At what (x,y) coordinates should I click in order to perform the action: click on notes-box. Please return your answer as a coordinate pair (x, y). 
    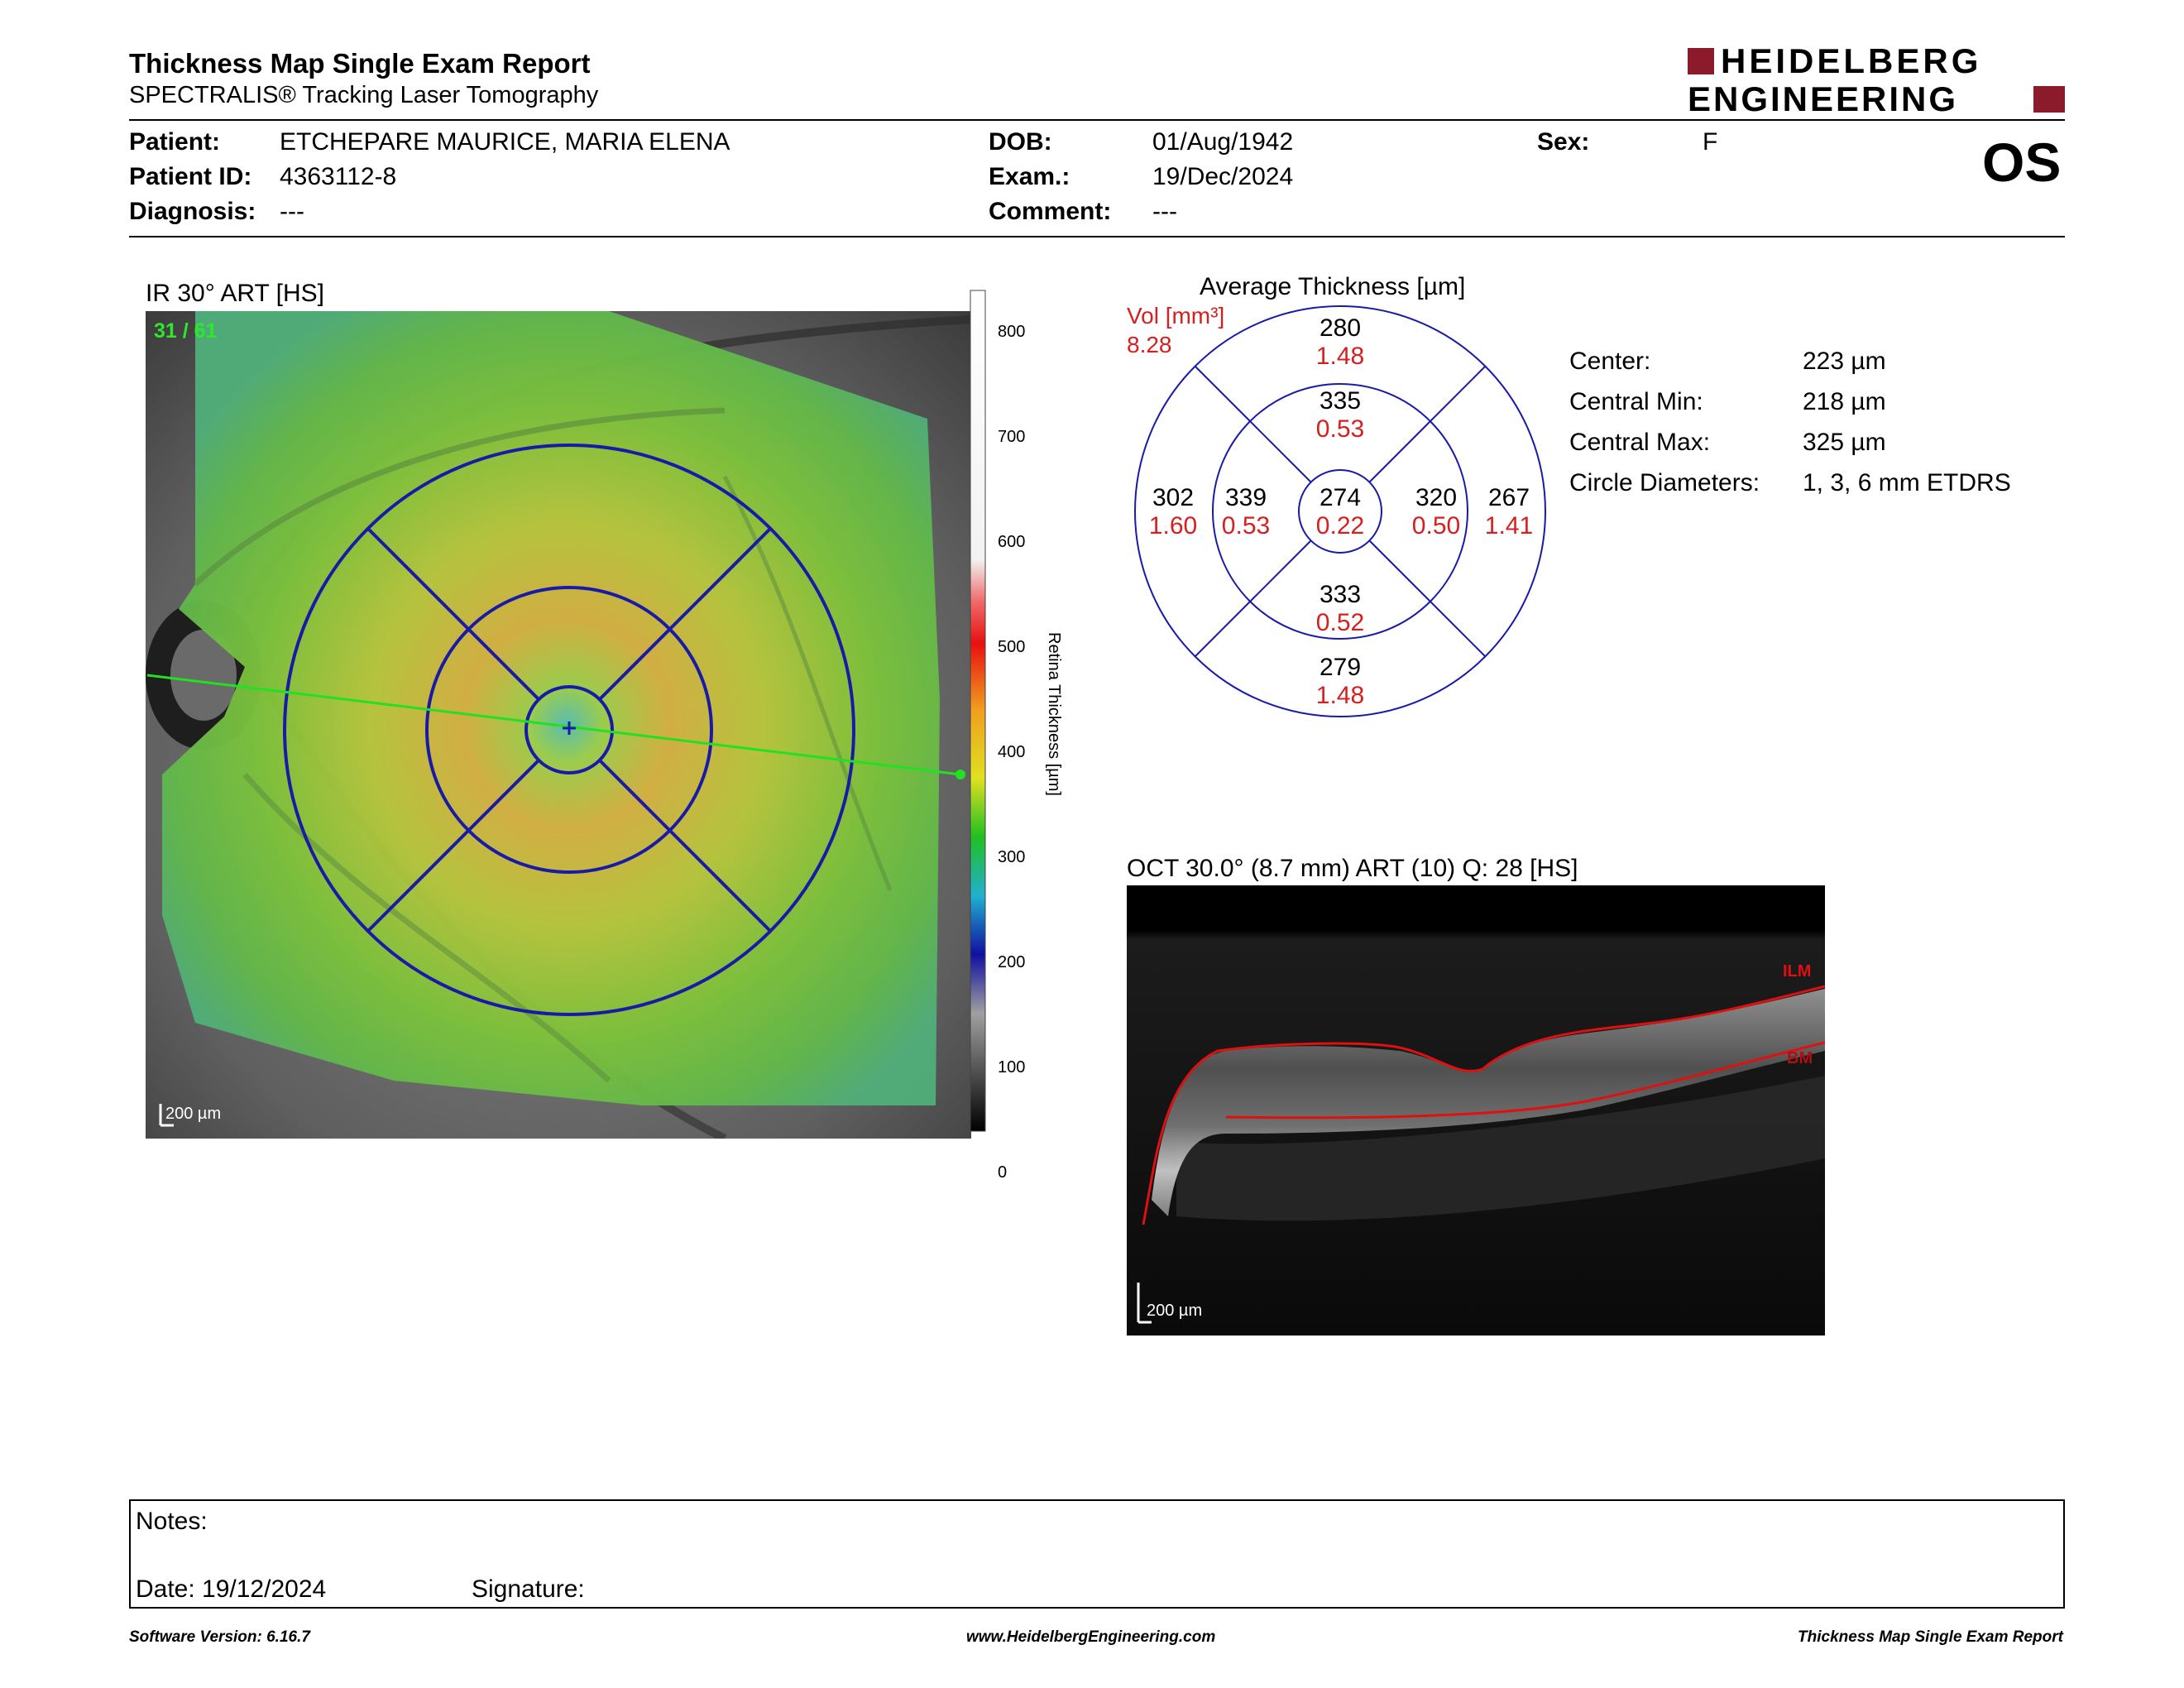
    Looking at the image, I should click on (1097, 1554).